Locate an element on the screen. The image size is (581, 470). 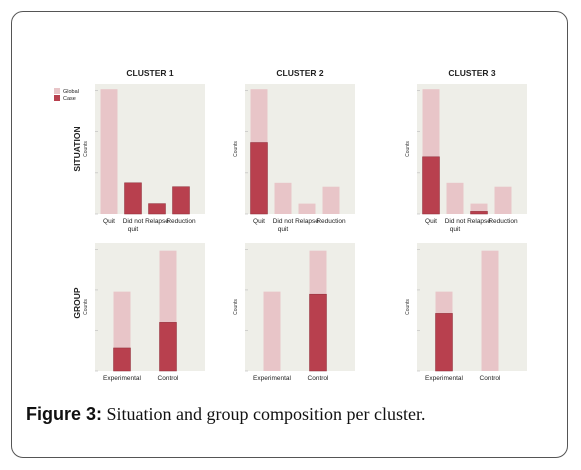
chart-title: CLUSTER 3 is located at coordinates (472, 73).